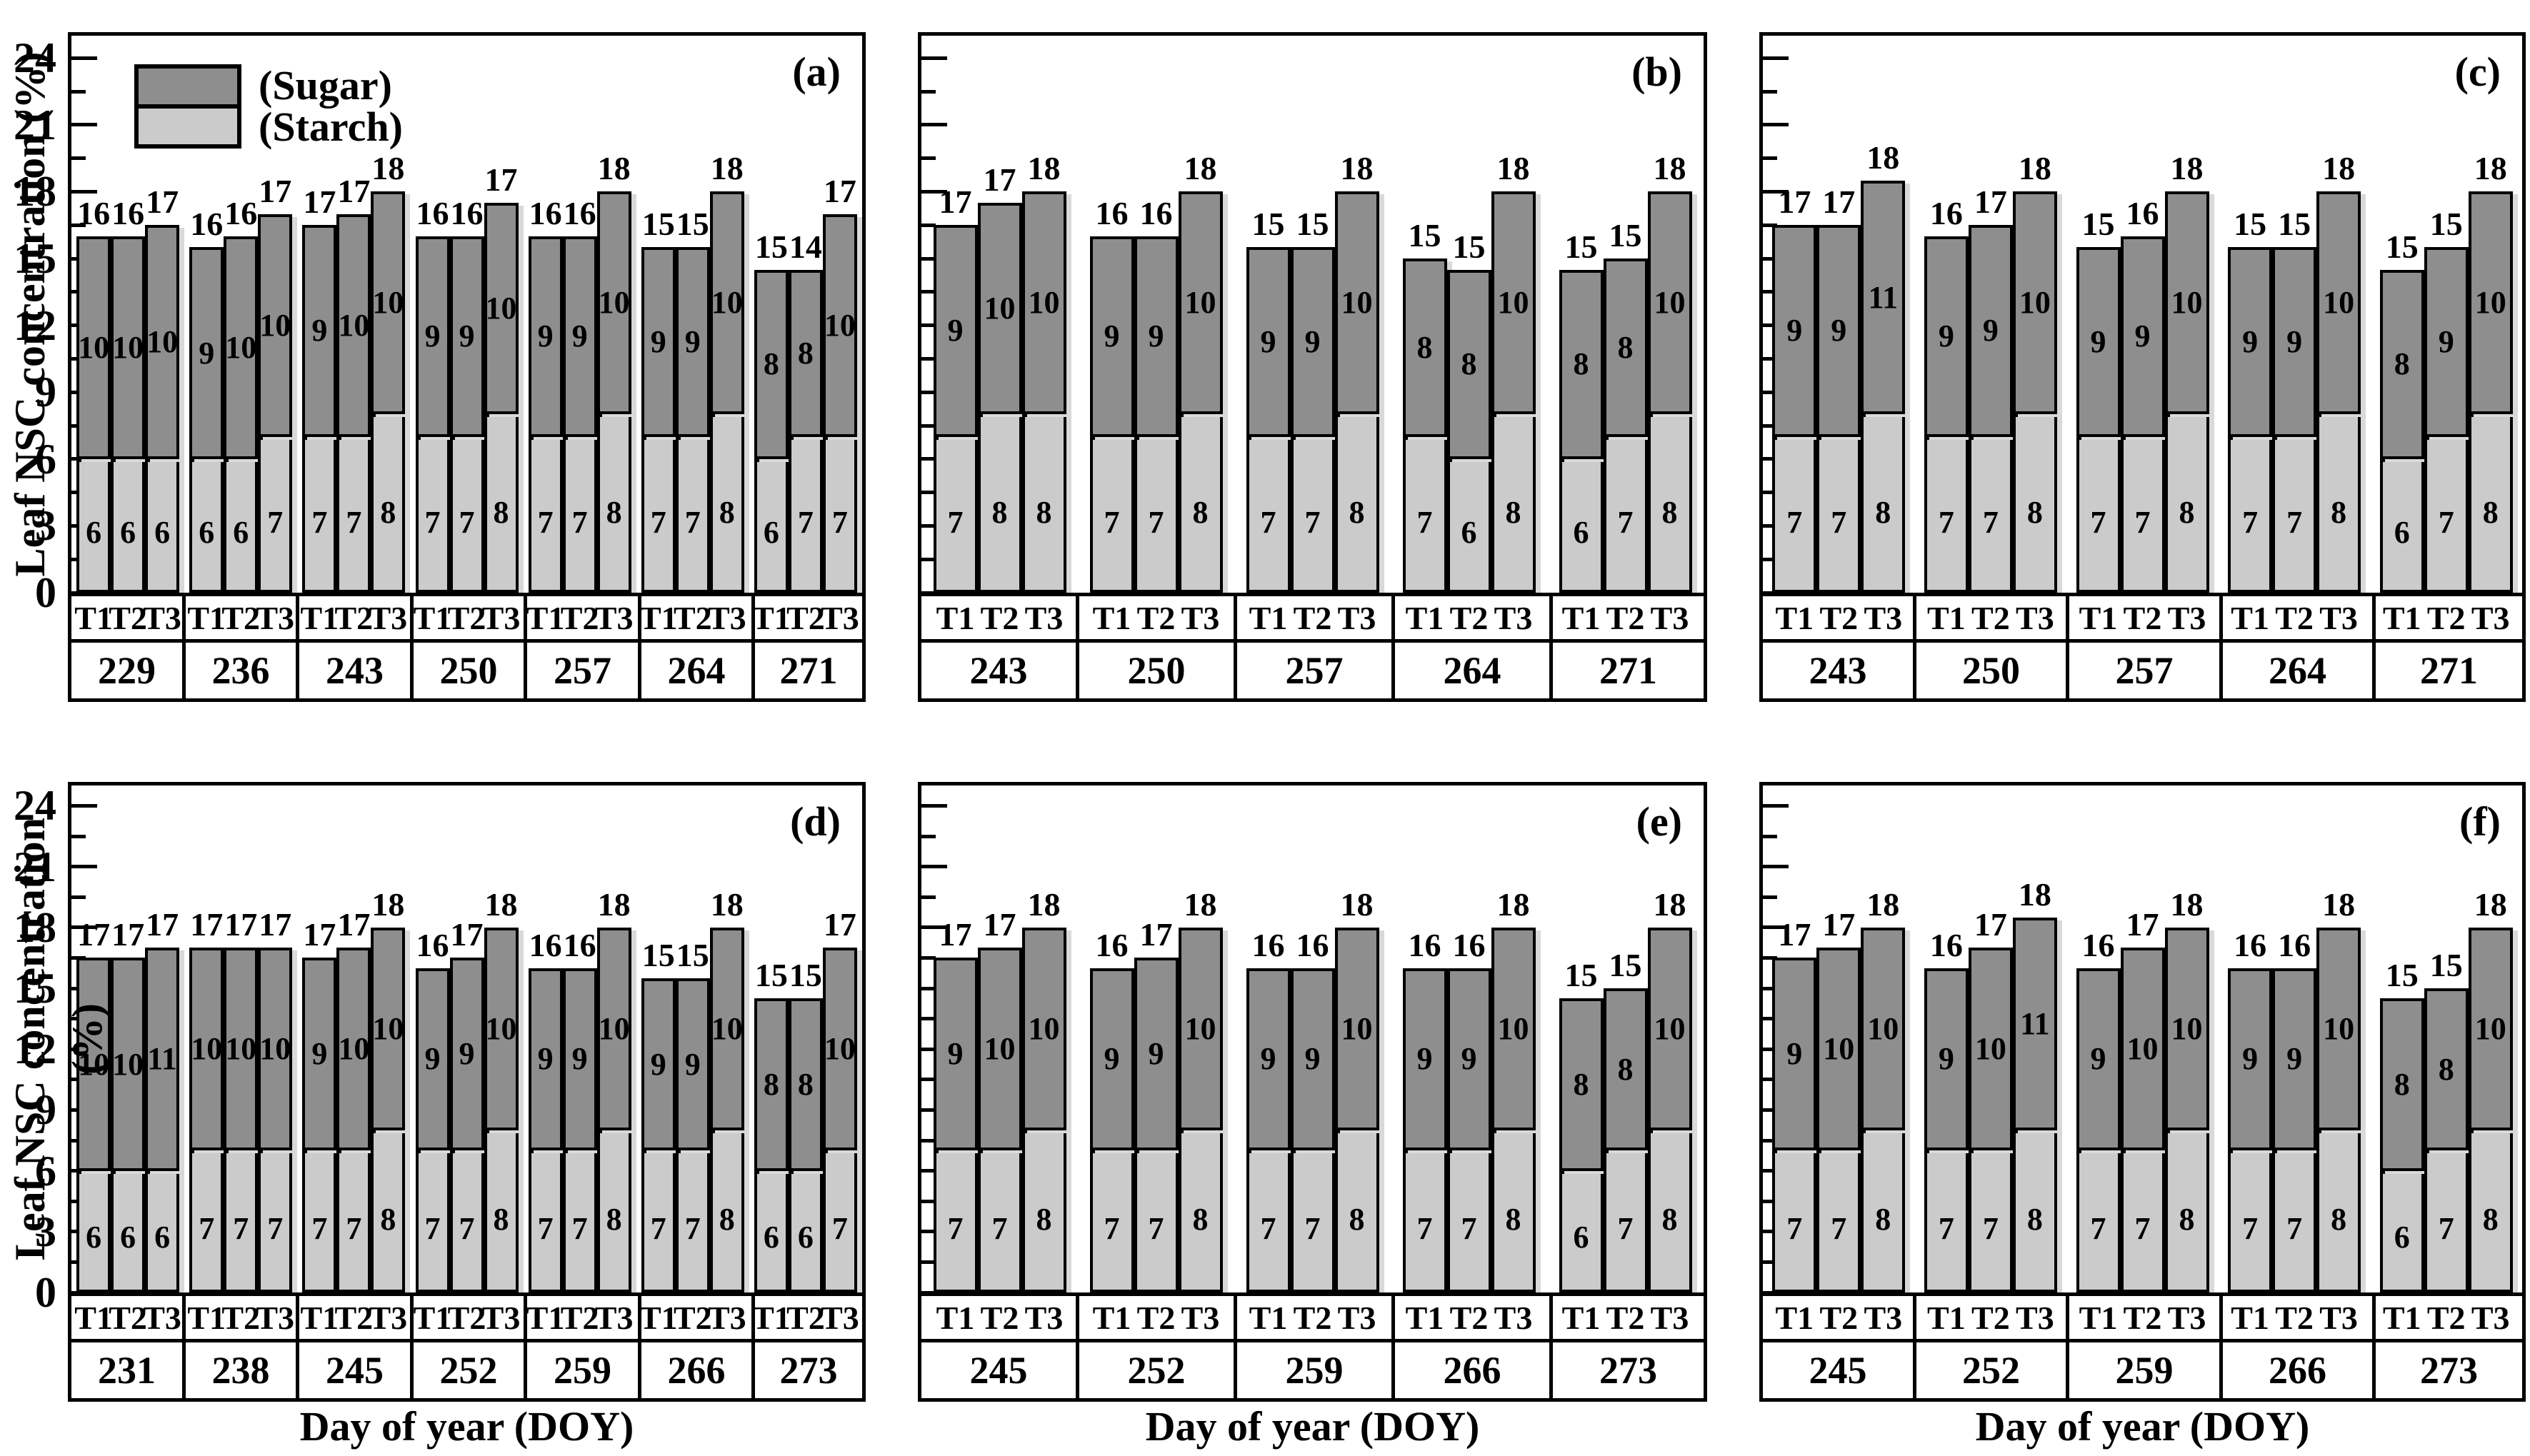 The height and width of the screenshot is (1456, 2530). Describe the element at coordinates (579, 514) in the screenshot. I see `bar-a-257-T2-starch-segment` at that location.